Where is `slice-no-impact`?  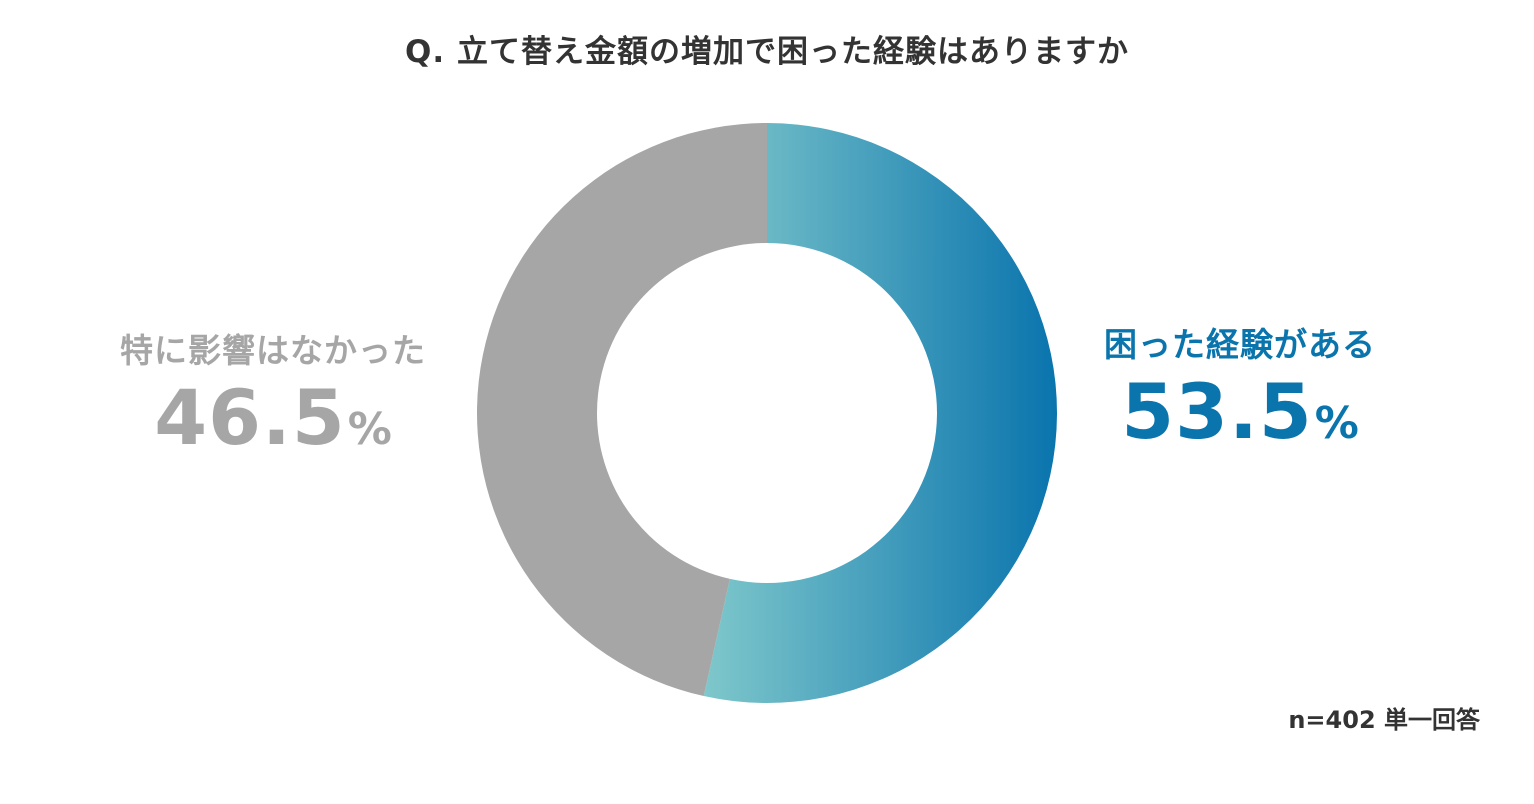
slice-no-impact is located at coordinates (622, 410).